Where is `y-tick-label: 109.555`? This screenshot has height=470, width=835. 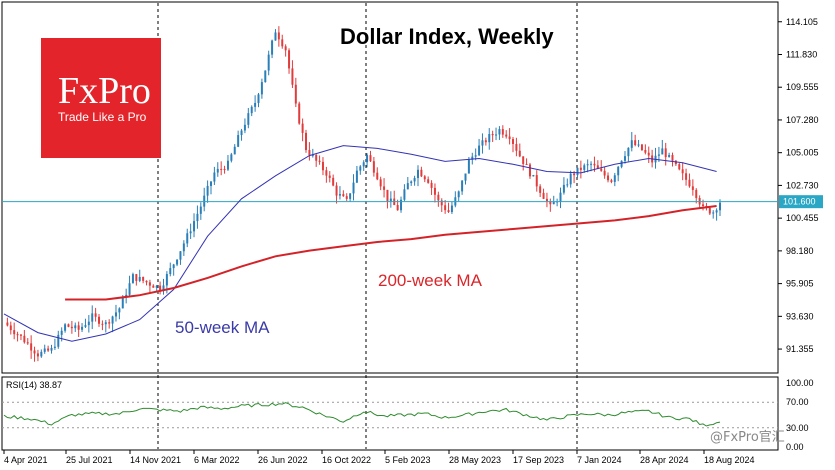
y-tick-label: 109.555 is located at coordinates (802, 87).